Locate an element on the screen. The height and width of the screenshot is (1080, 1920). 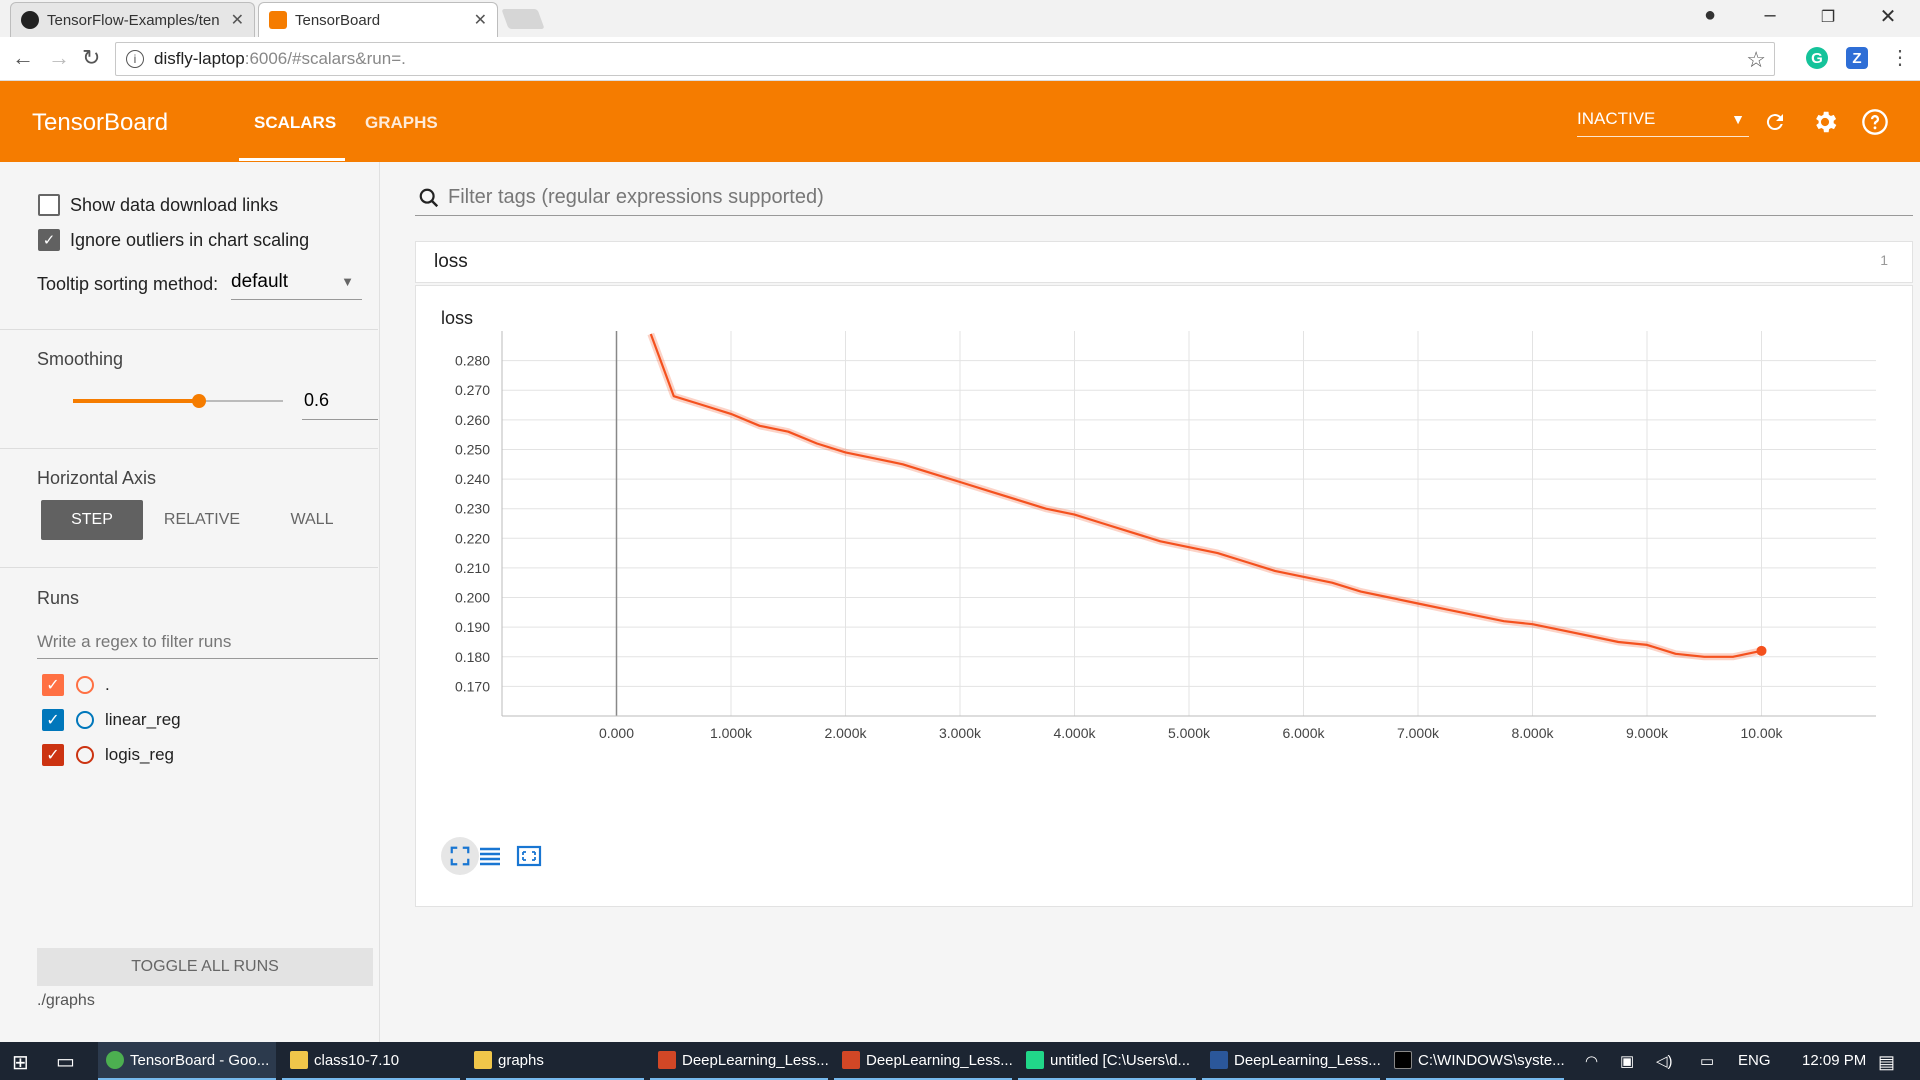
taskbar-item-folder-graphs: graphs is located at coordinates (555, 1061).